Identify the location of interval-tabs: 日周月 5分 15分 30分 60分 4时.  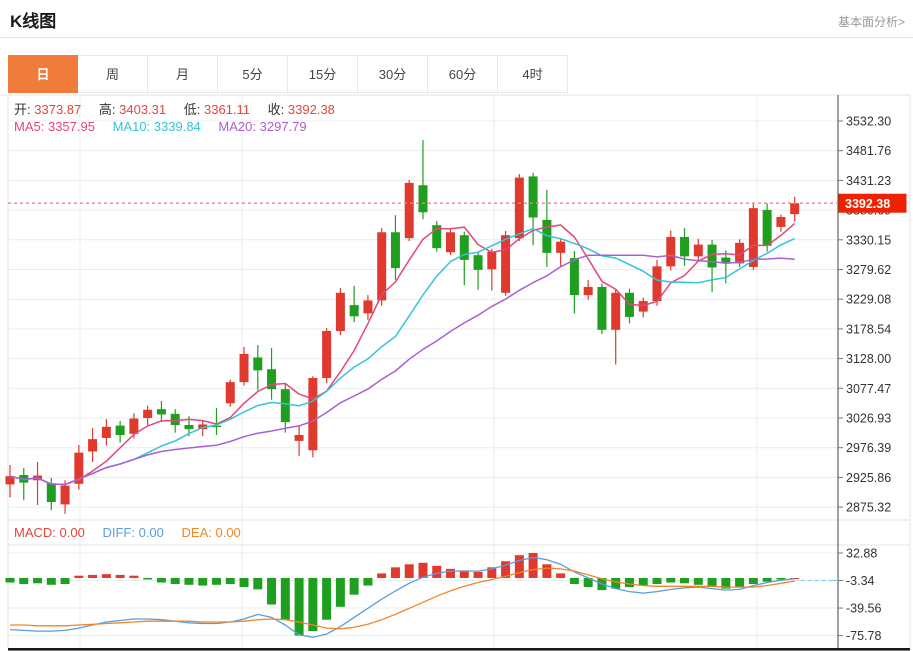
(288, 74).